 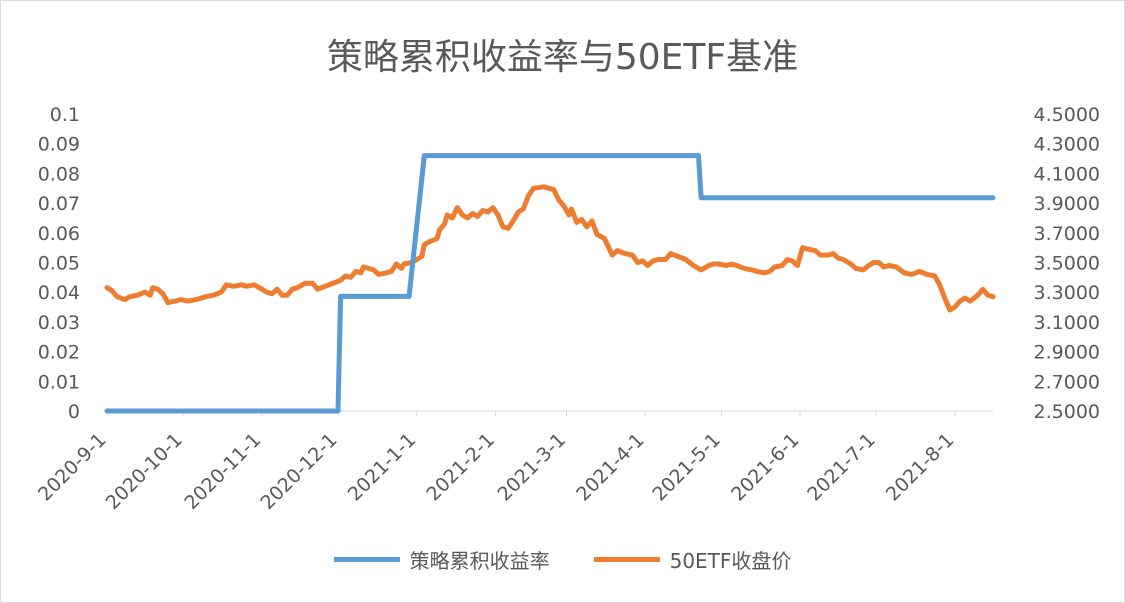 What do you see at coordinates (65, 115) in the screenshot?
I see `left-y-tick-label: 0.1` at bounding box center [65, 115].